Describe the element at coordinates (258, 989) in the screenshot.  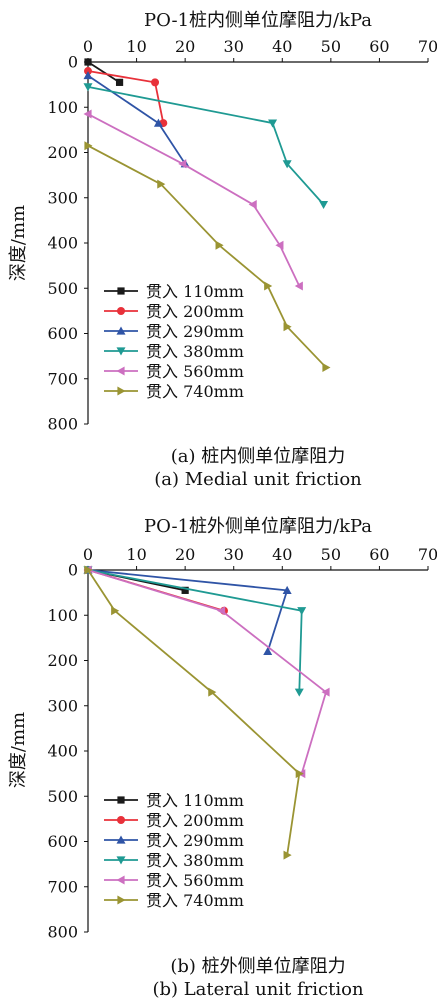
I see `caption-en: (b) Lateral unit friction` at that location.